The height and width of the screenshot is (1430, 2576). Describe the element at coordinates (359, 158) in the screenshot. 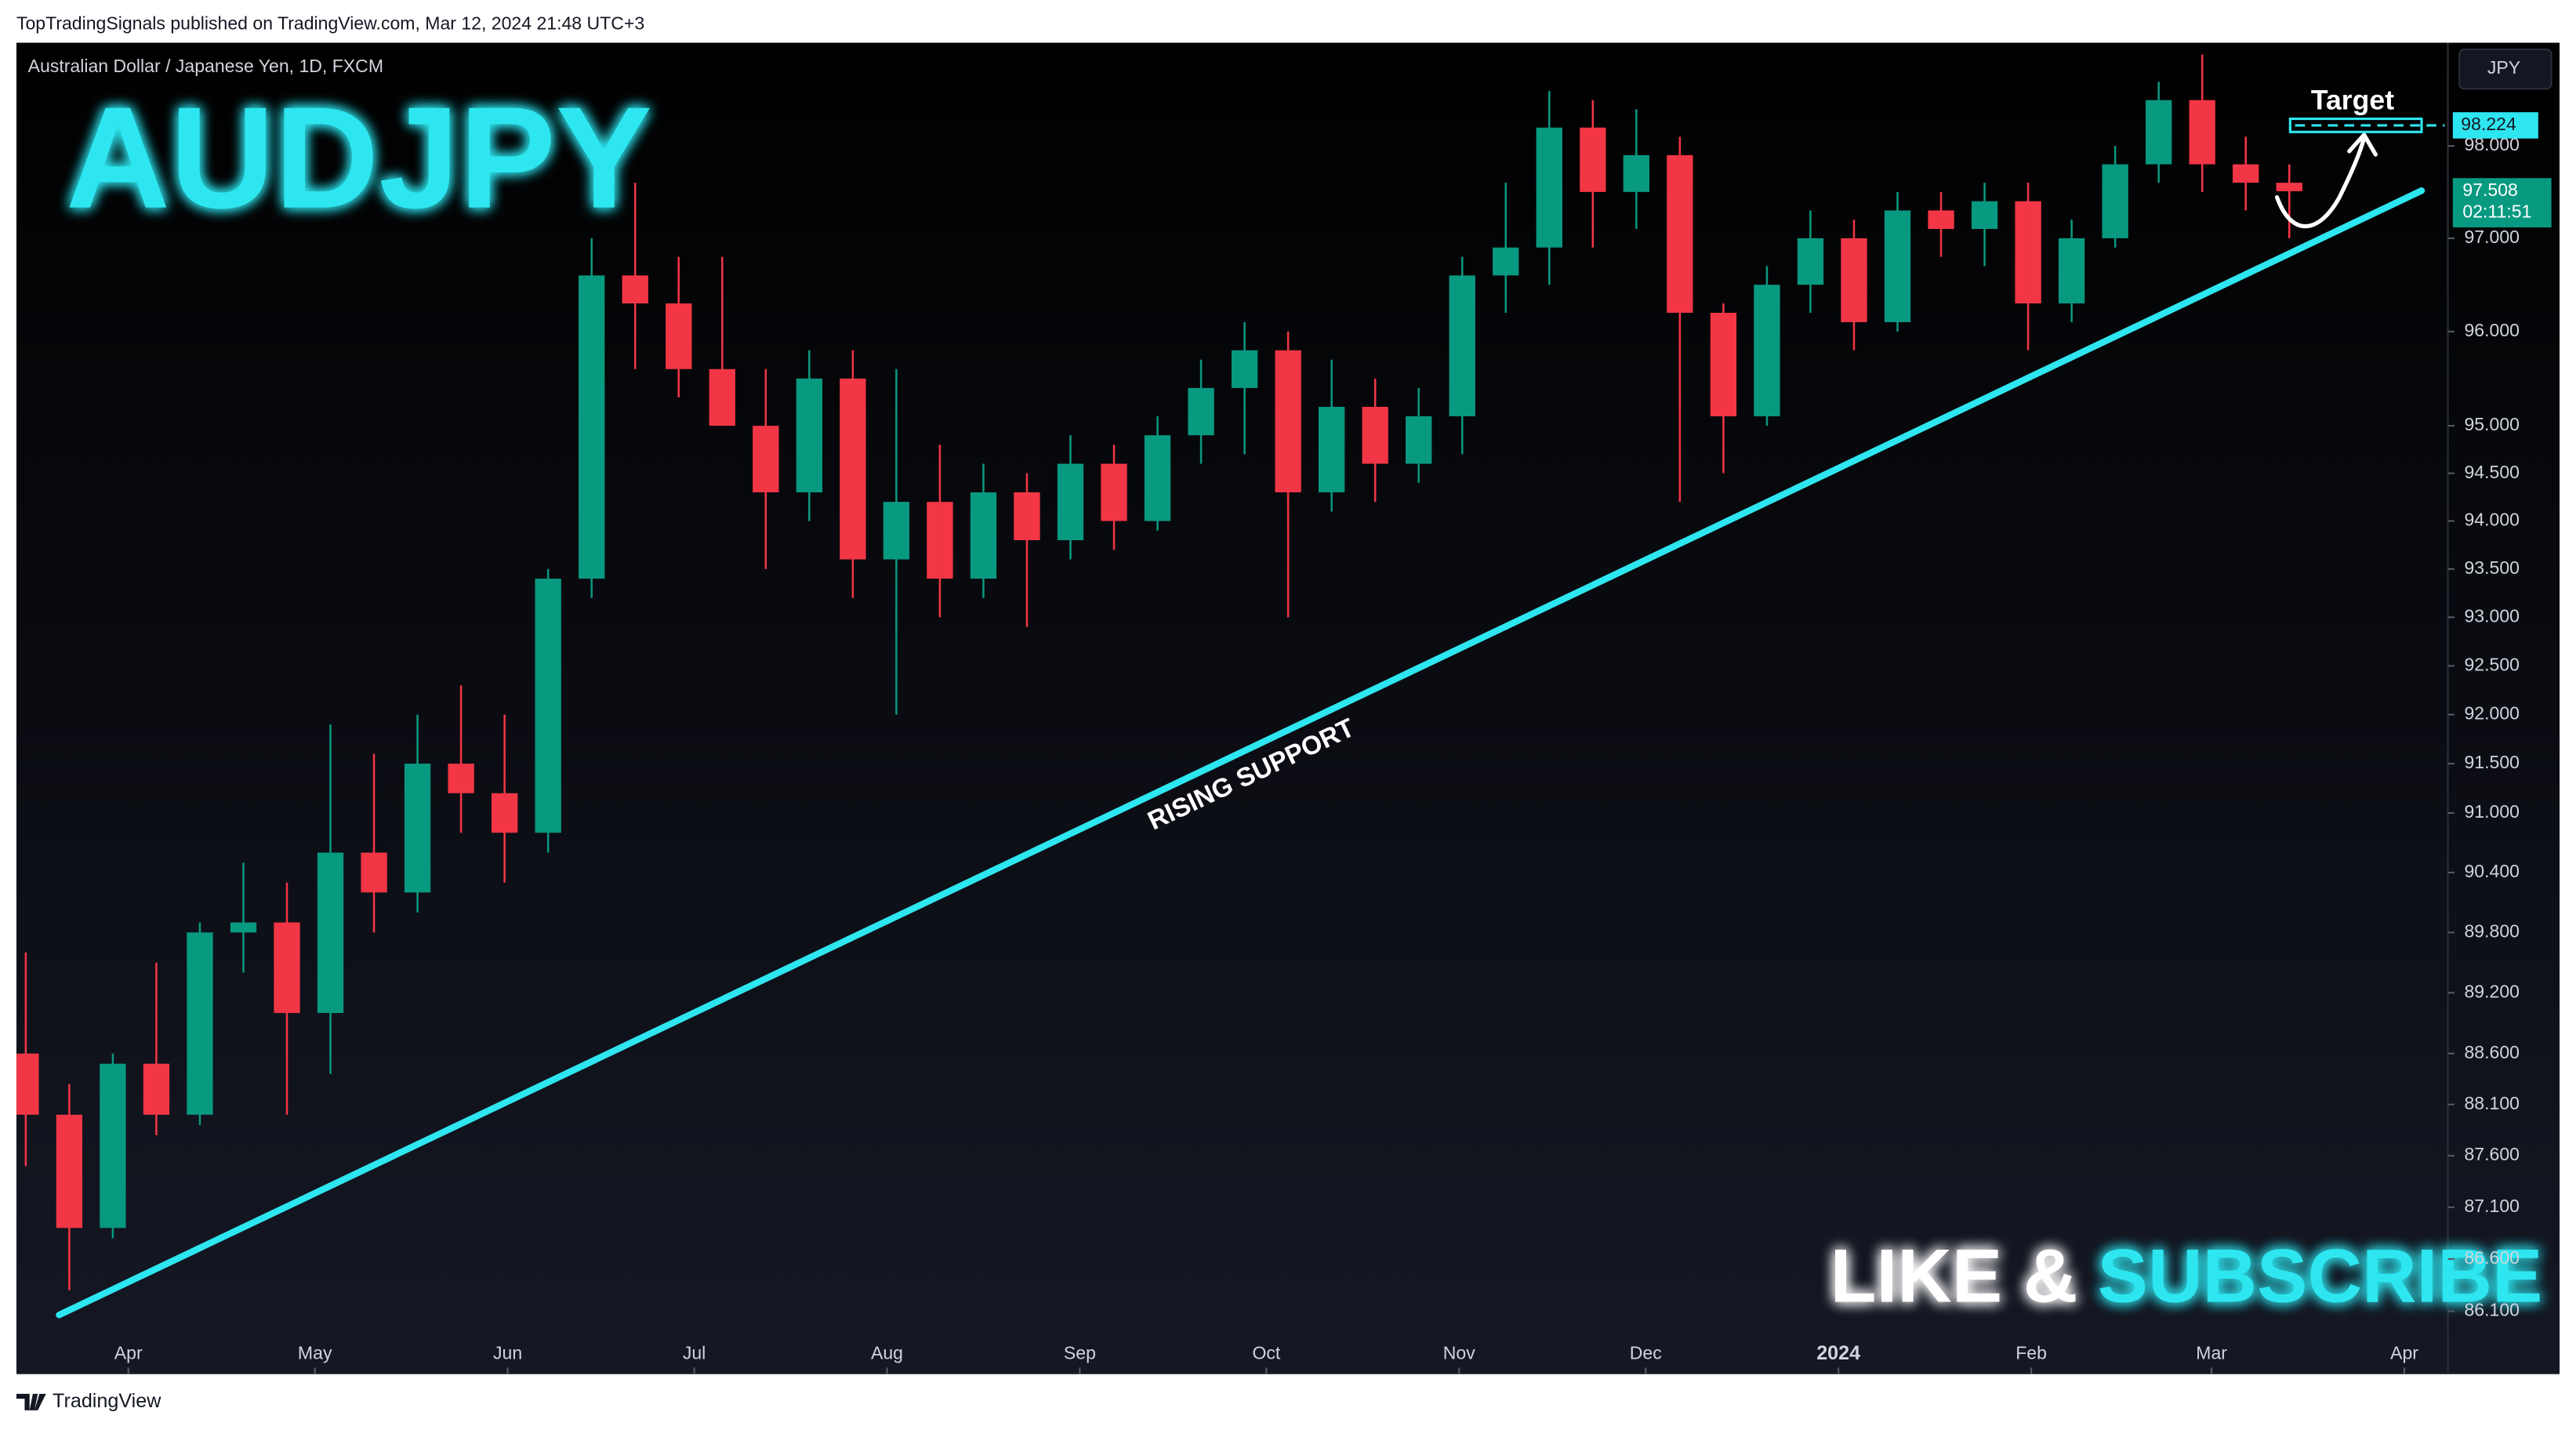

I see `ticker-title: AUDJPY` at that location.